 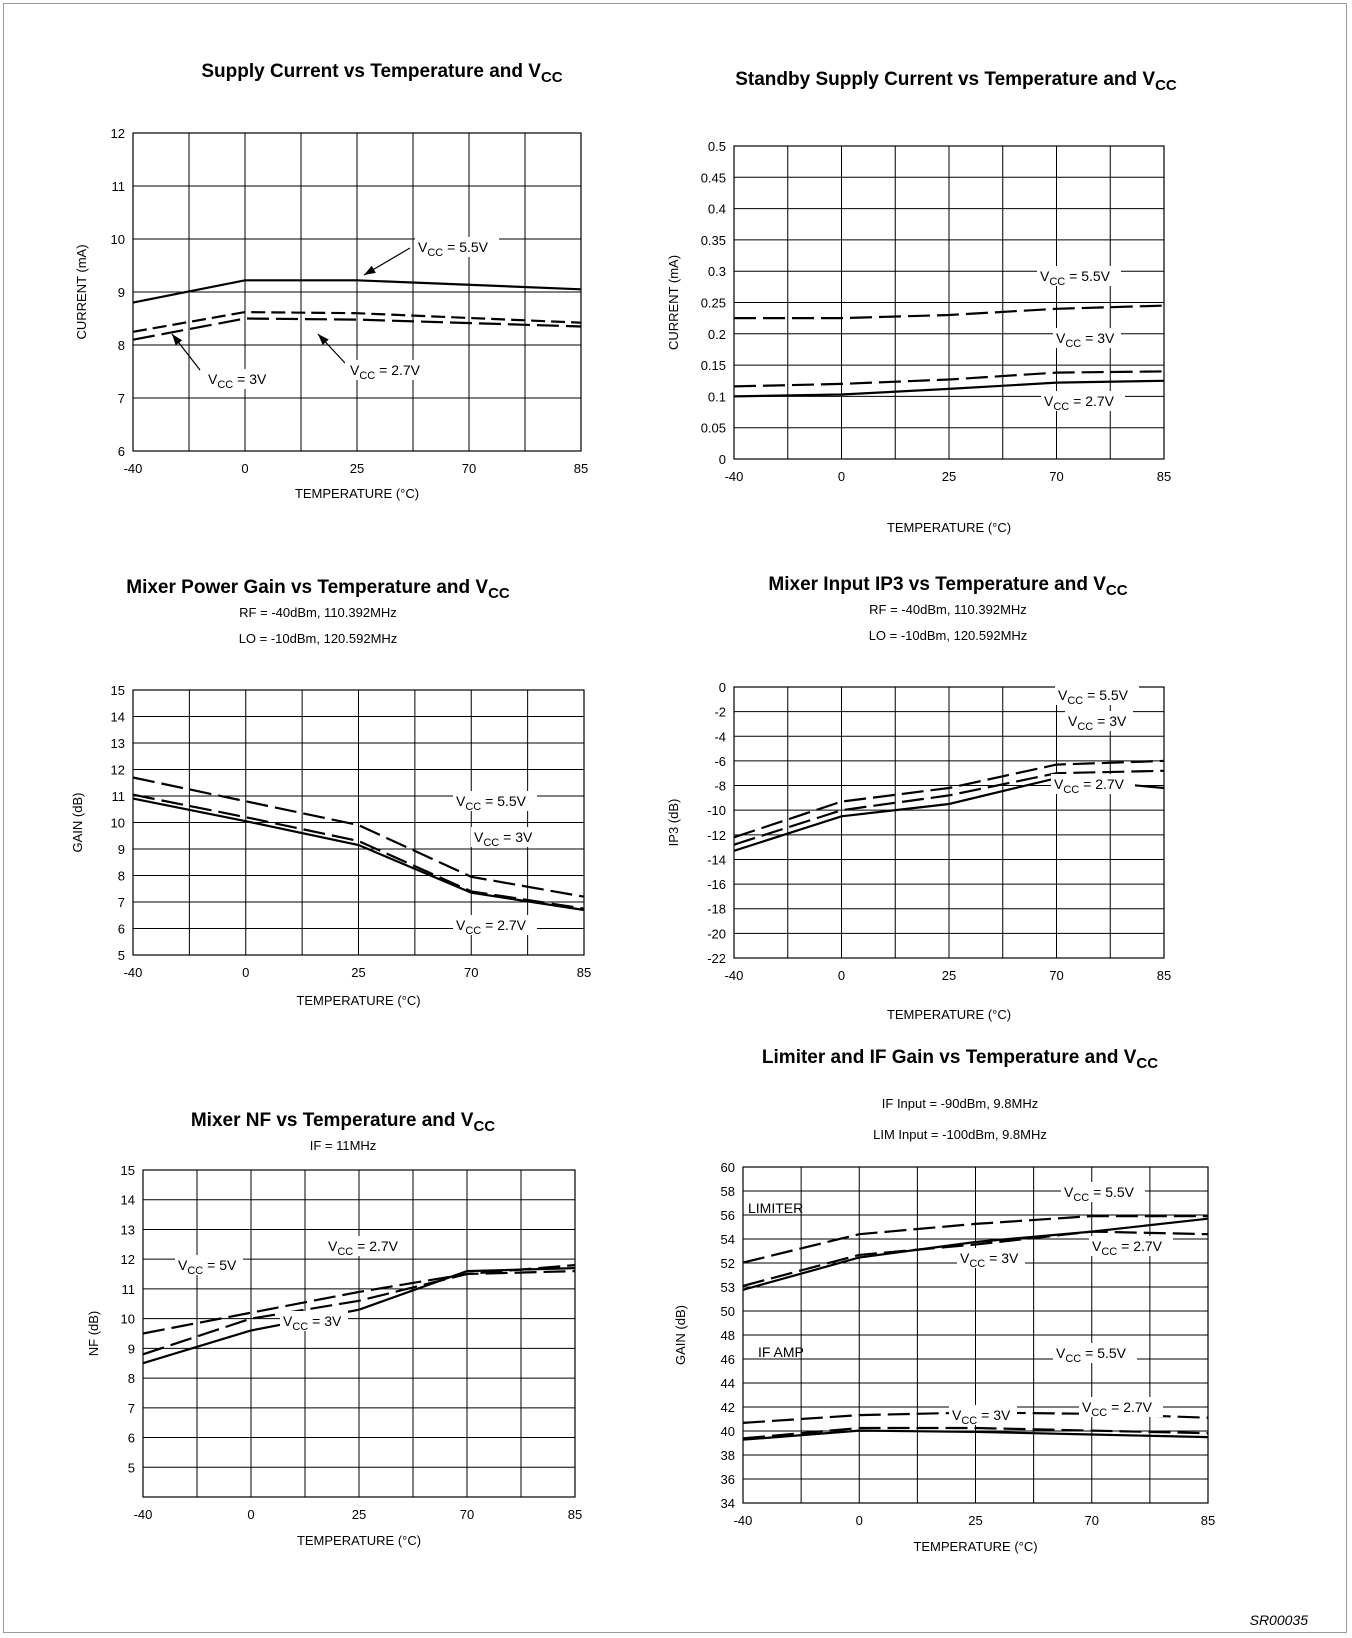 What do you see at coordinates (128, 1170) in the screenshot?
I see `y-tick-label: 15` at bounding box center [128, 1170].